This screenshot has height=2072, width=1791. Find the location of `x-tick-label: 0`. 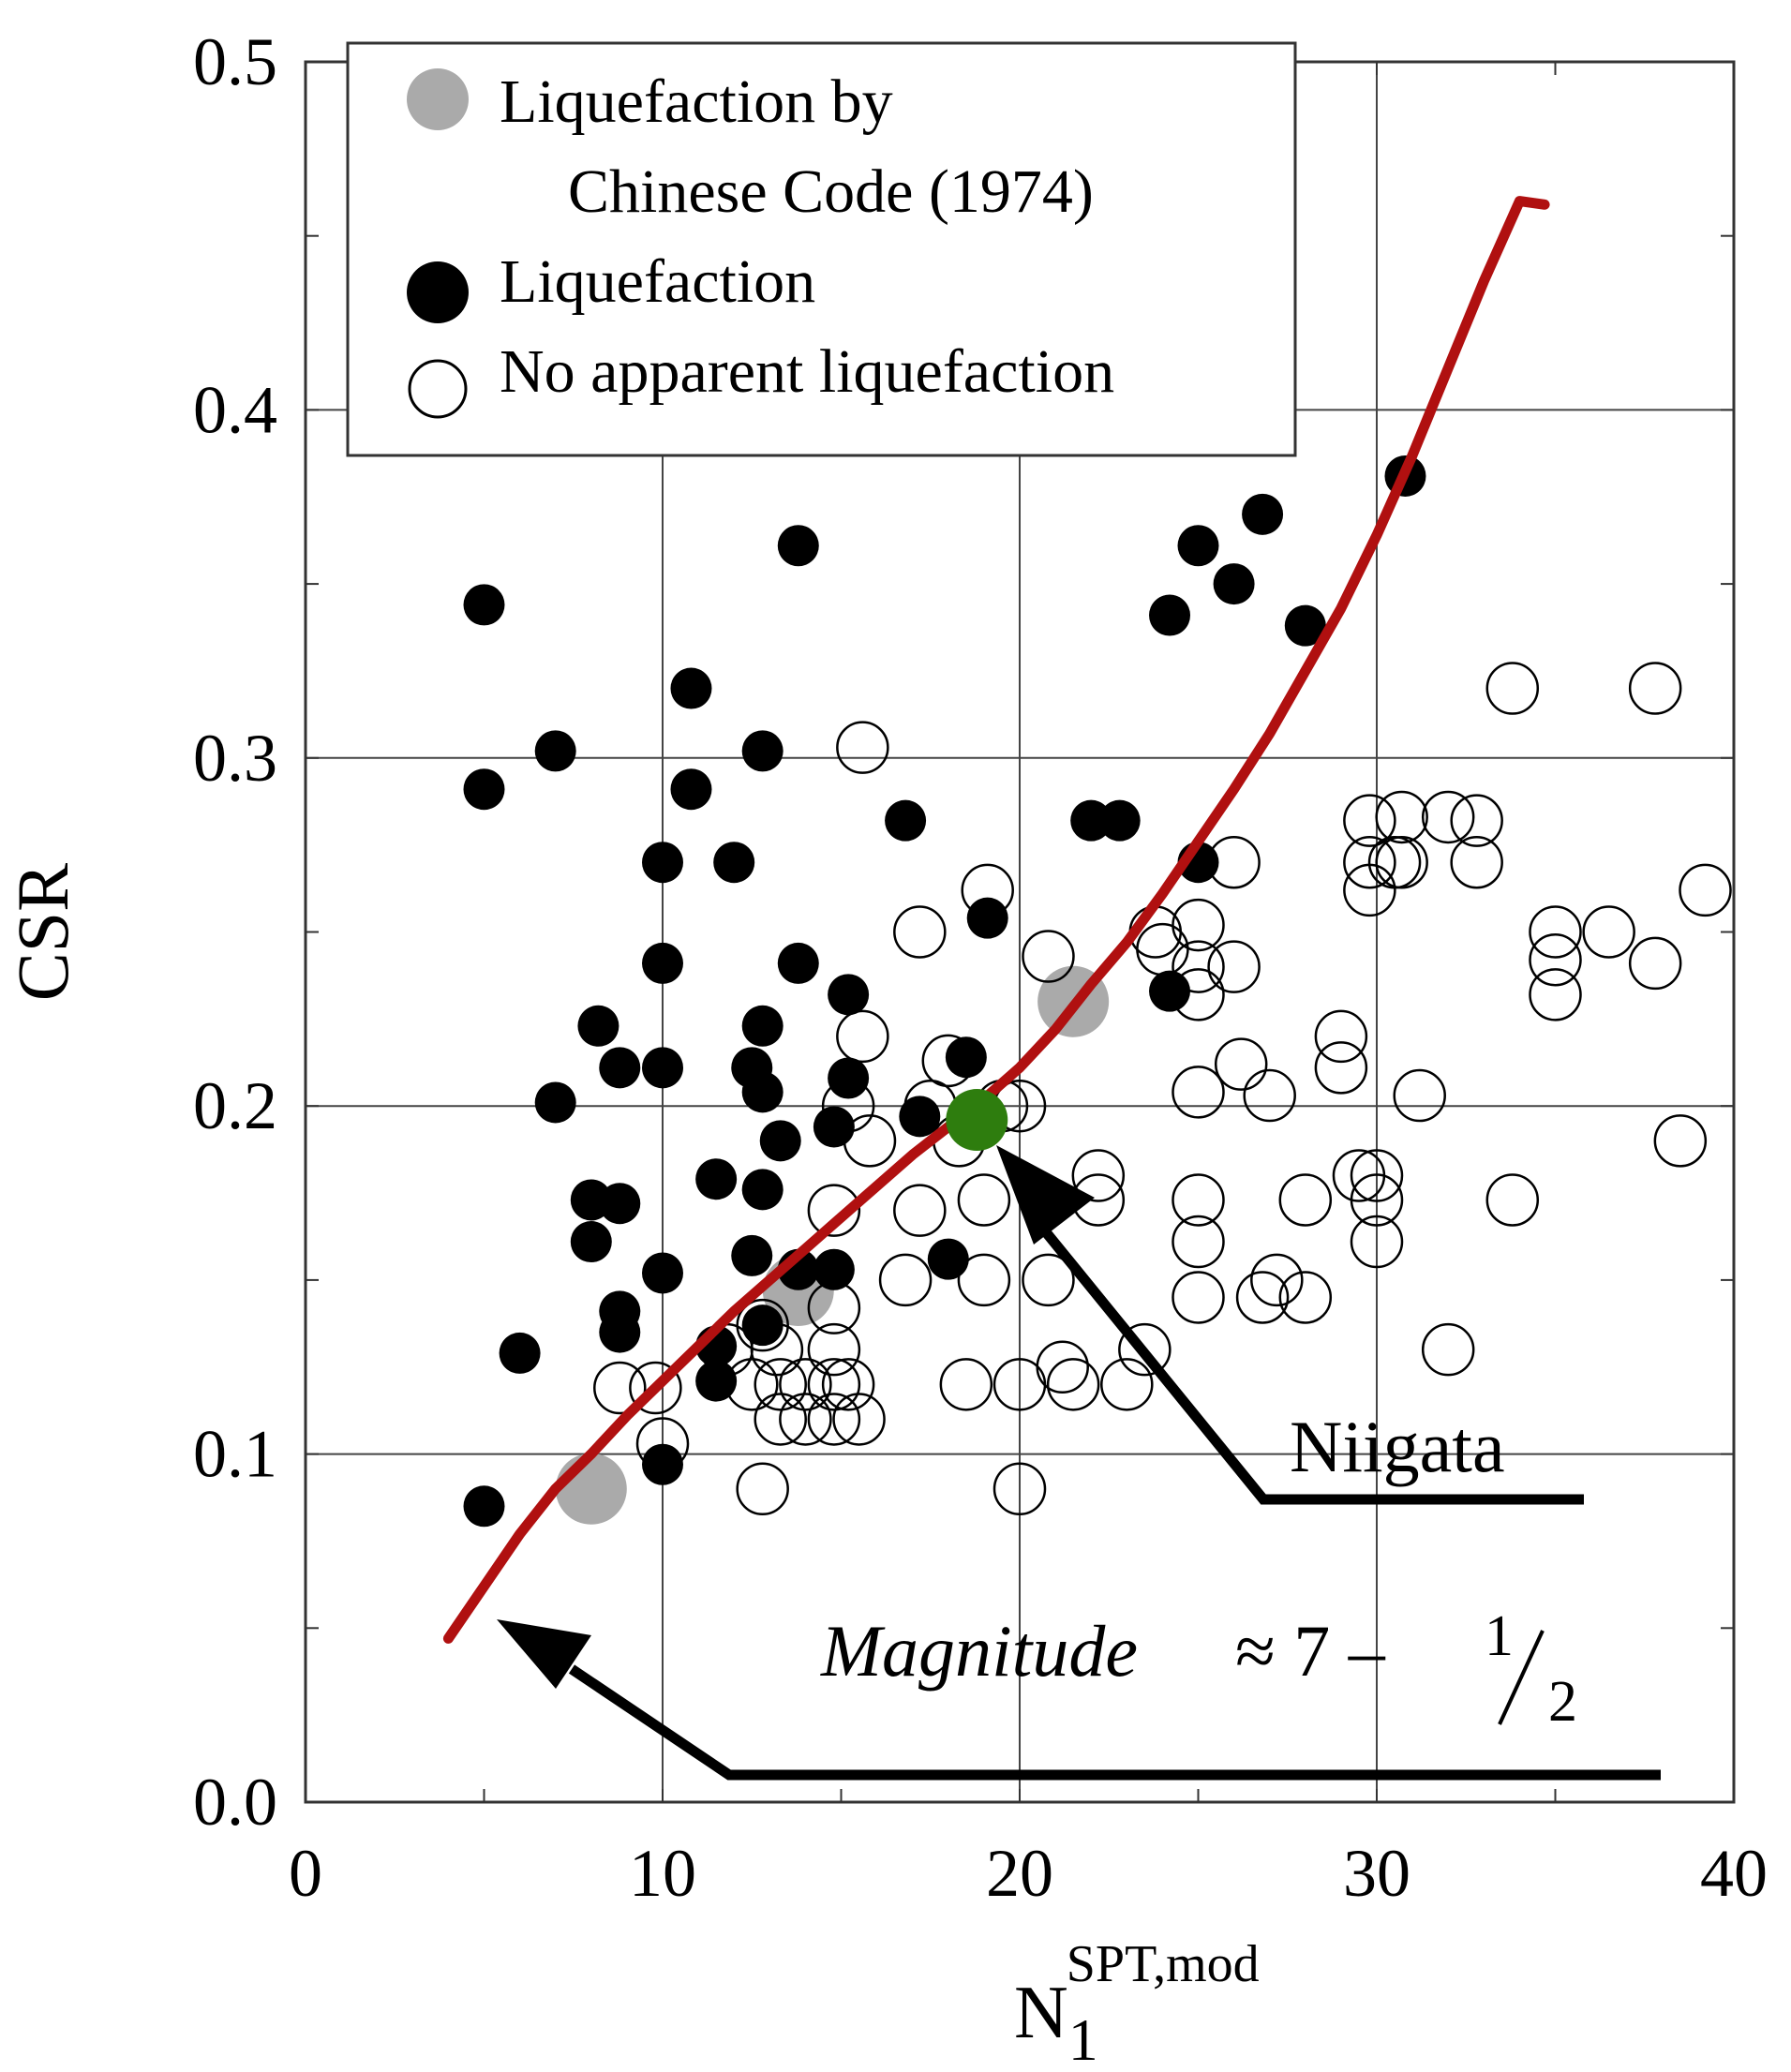

x-tick-label: 0 is located at coordinates (305, 1873).